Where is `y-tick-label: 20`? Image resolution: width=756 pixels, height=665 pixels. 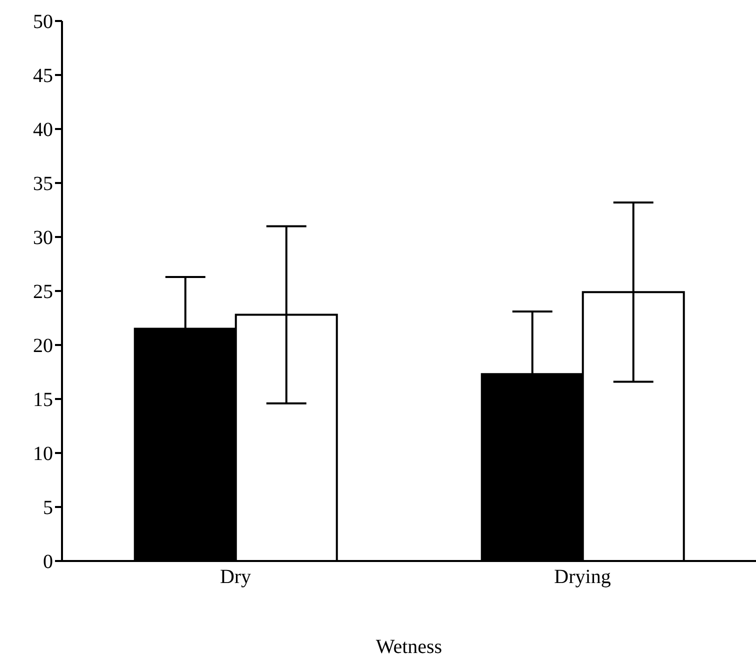
y-tick-label: 20 is located at coordinates (43, 346).